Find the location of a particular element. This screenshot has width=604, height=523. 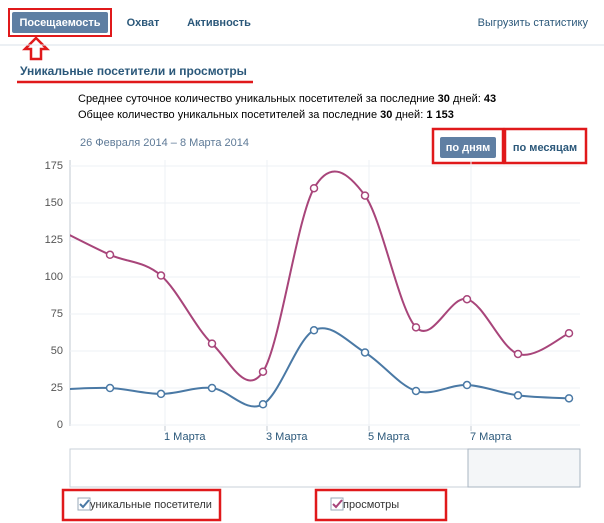

button-label: по дням is located at coordinates (468, 148).